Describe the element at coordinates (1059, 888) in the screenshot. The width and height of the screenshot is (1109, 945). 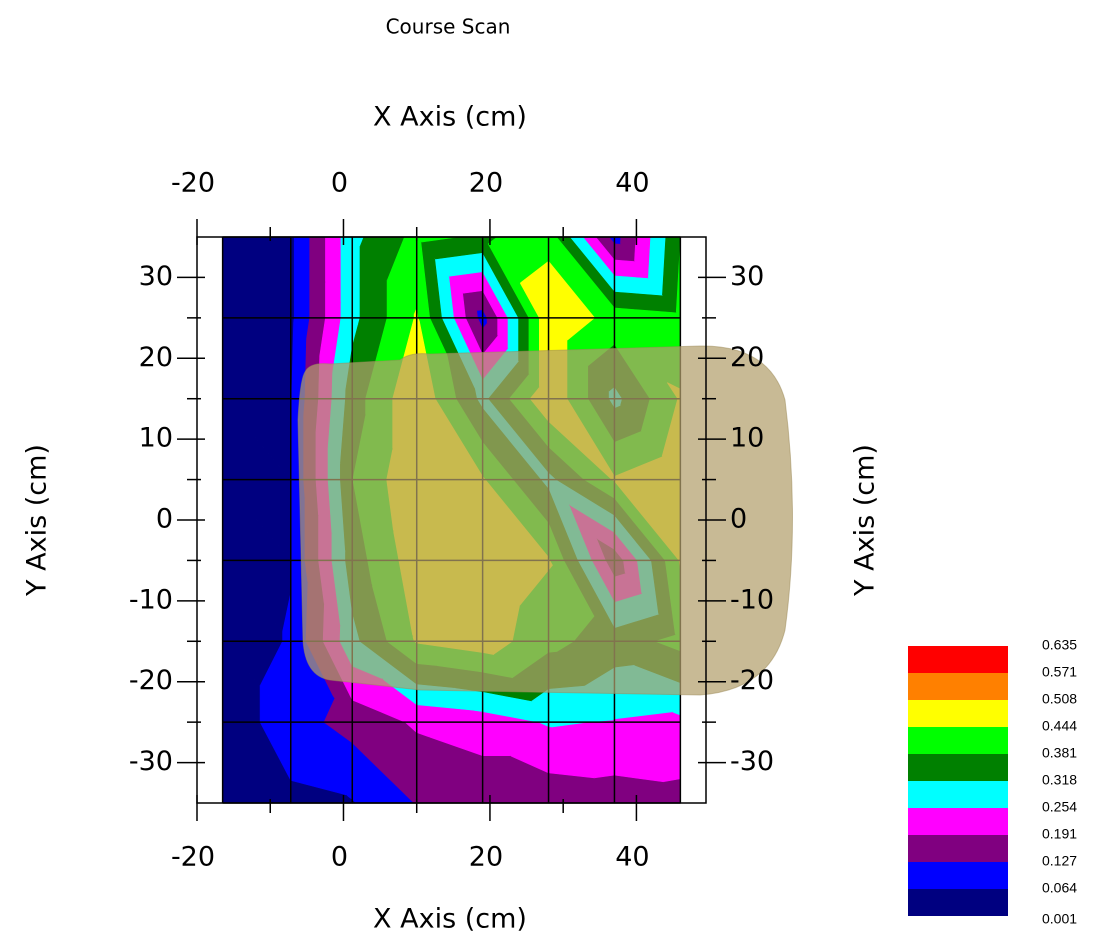
I see `colorbar-label: 0.064` at that location.